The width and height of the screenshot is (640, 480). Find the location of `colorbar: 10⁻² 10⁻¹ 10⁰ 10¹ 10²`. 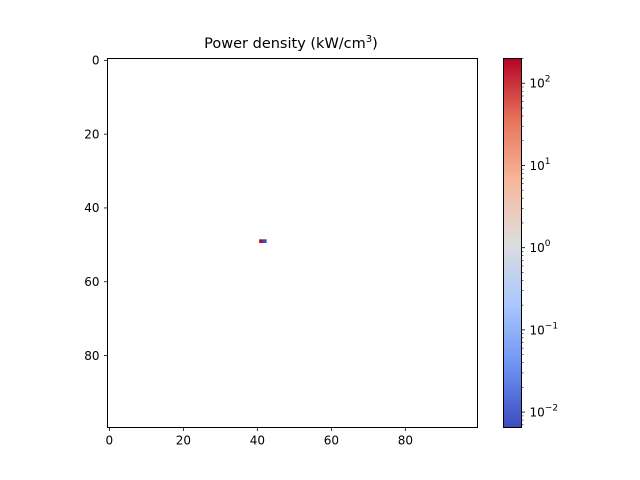

colorbar: 10⁻² 10⁻¹ 10⁰ 10¹ 10² is located at coordinates (531, 243).